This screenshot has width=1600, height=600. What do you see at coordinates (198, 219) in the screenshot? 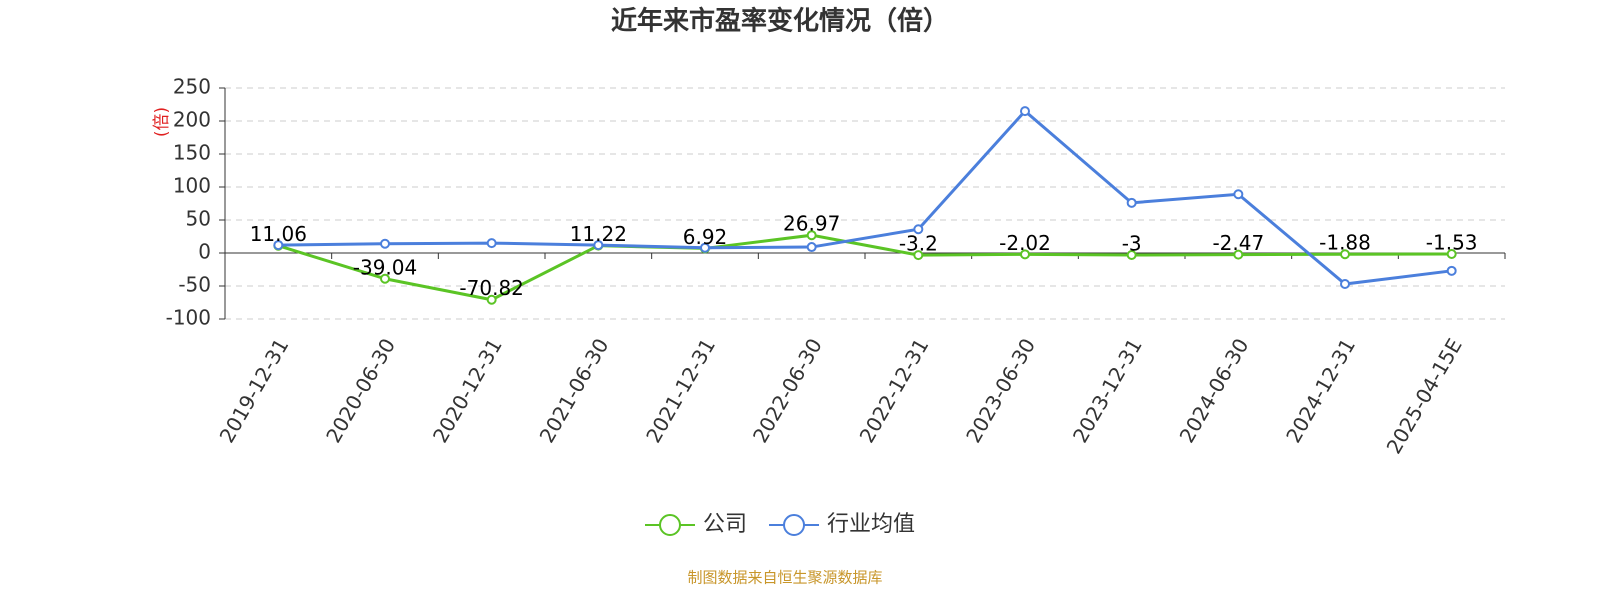
I see `y-tick-label: 50` at bounding box center [198, 219].